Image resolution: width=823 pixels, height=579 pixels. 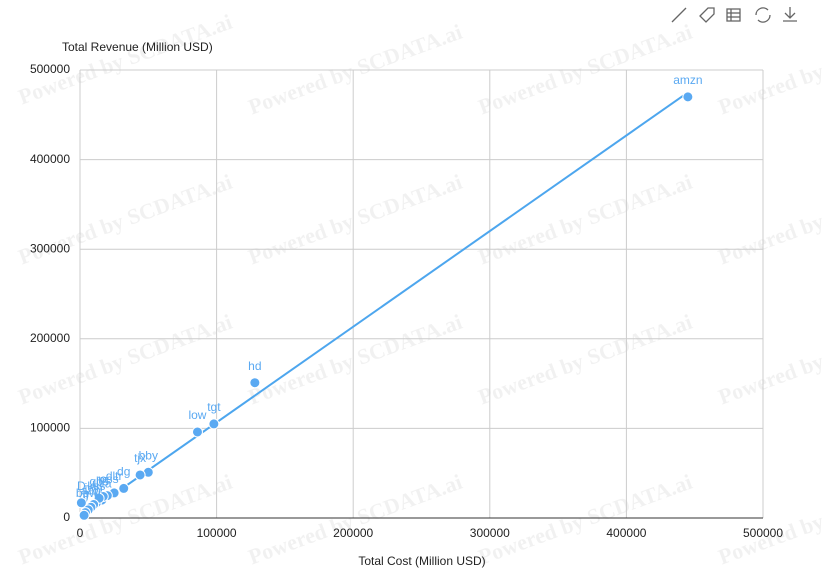 What do you see at coordinates (679, 15) in the screenshot?
I see `line-tool` at bounding box center [679, 15].